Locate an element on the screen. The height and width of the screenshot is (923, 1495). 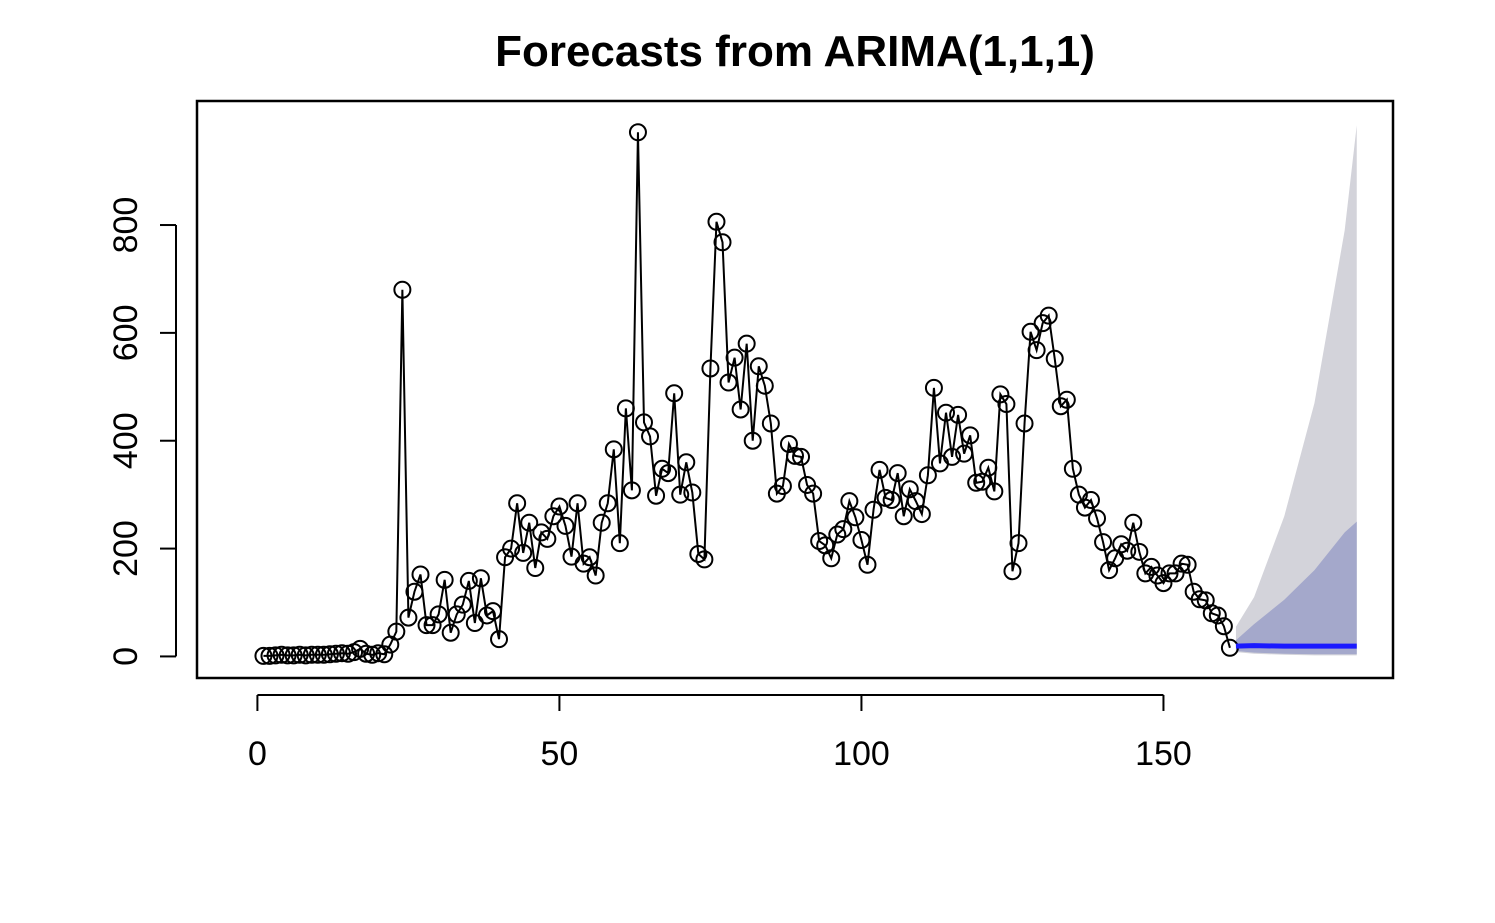
y-tick-label: 0 is located at coordinates (126, 656).